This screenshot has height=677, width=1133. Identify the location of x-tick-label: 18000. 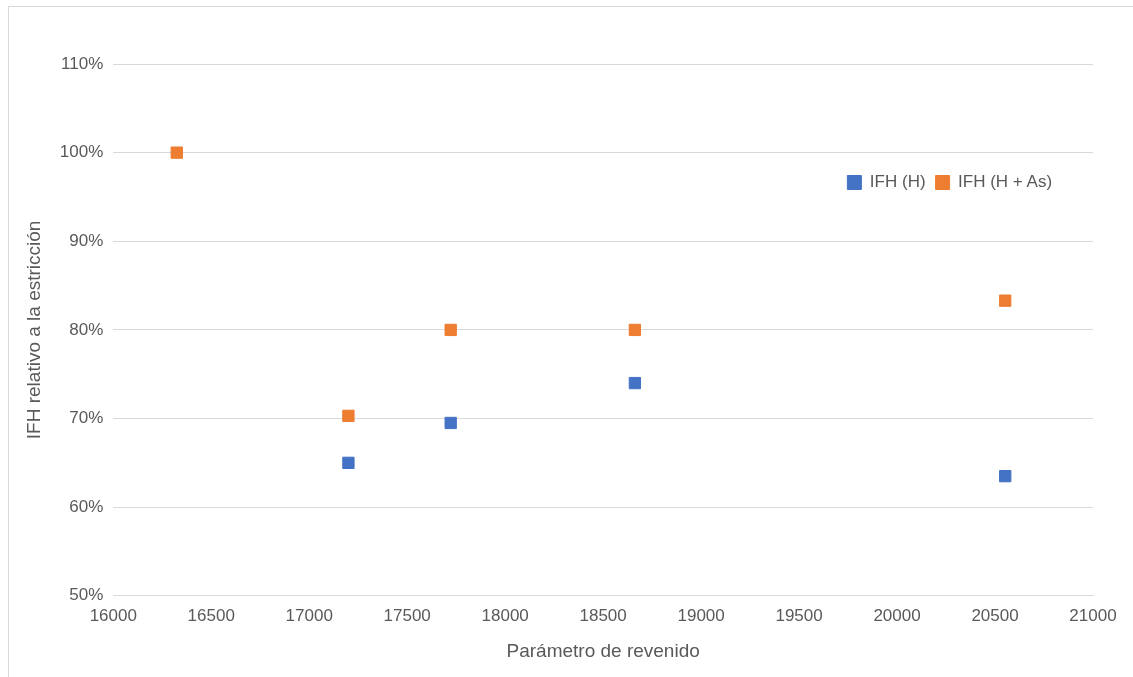
(505, 615).